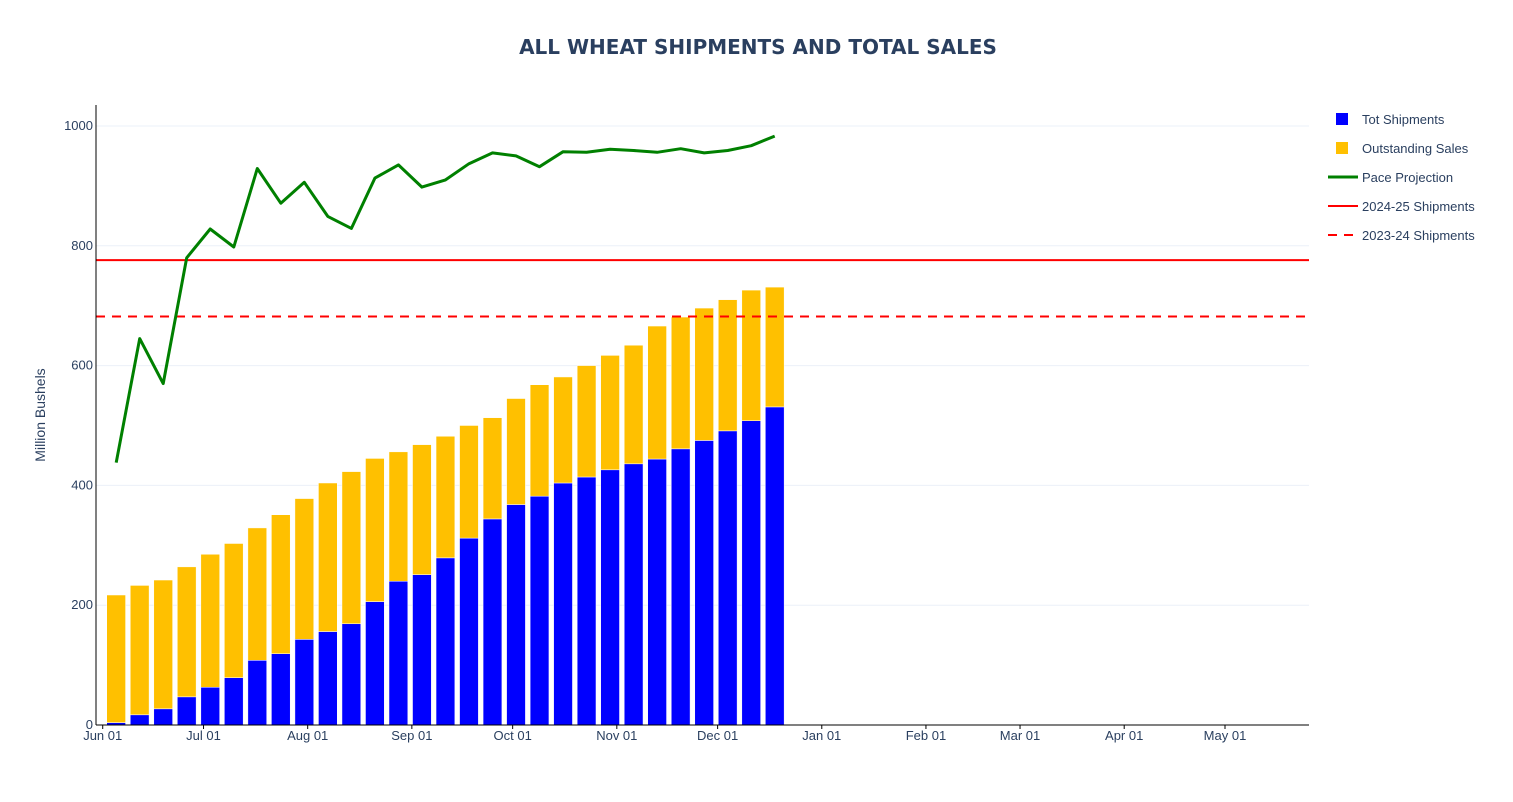 This screenshot has height=802, width=1513. I want to click on legend-label: 2024-25 Shipments, so click(1418, 206).